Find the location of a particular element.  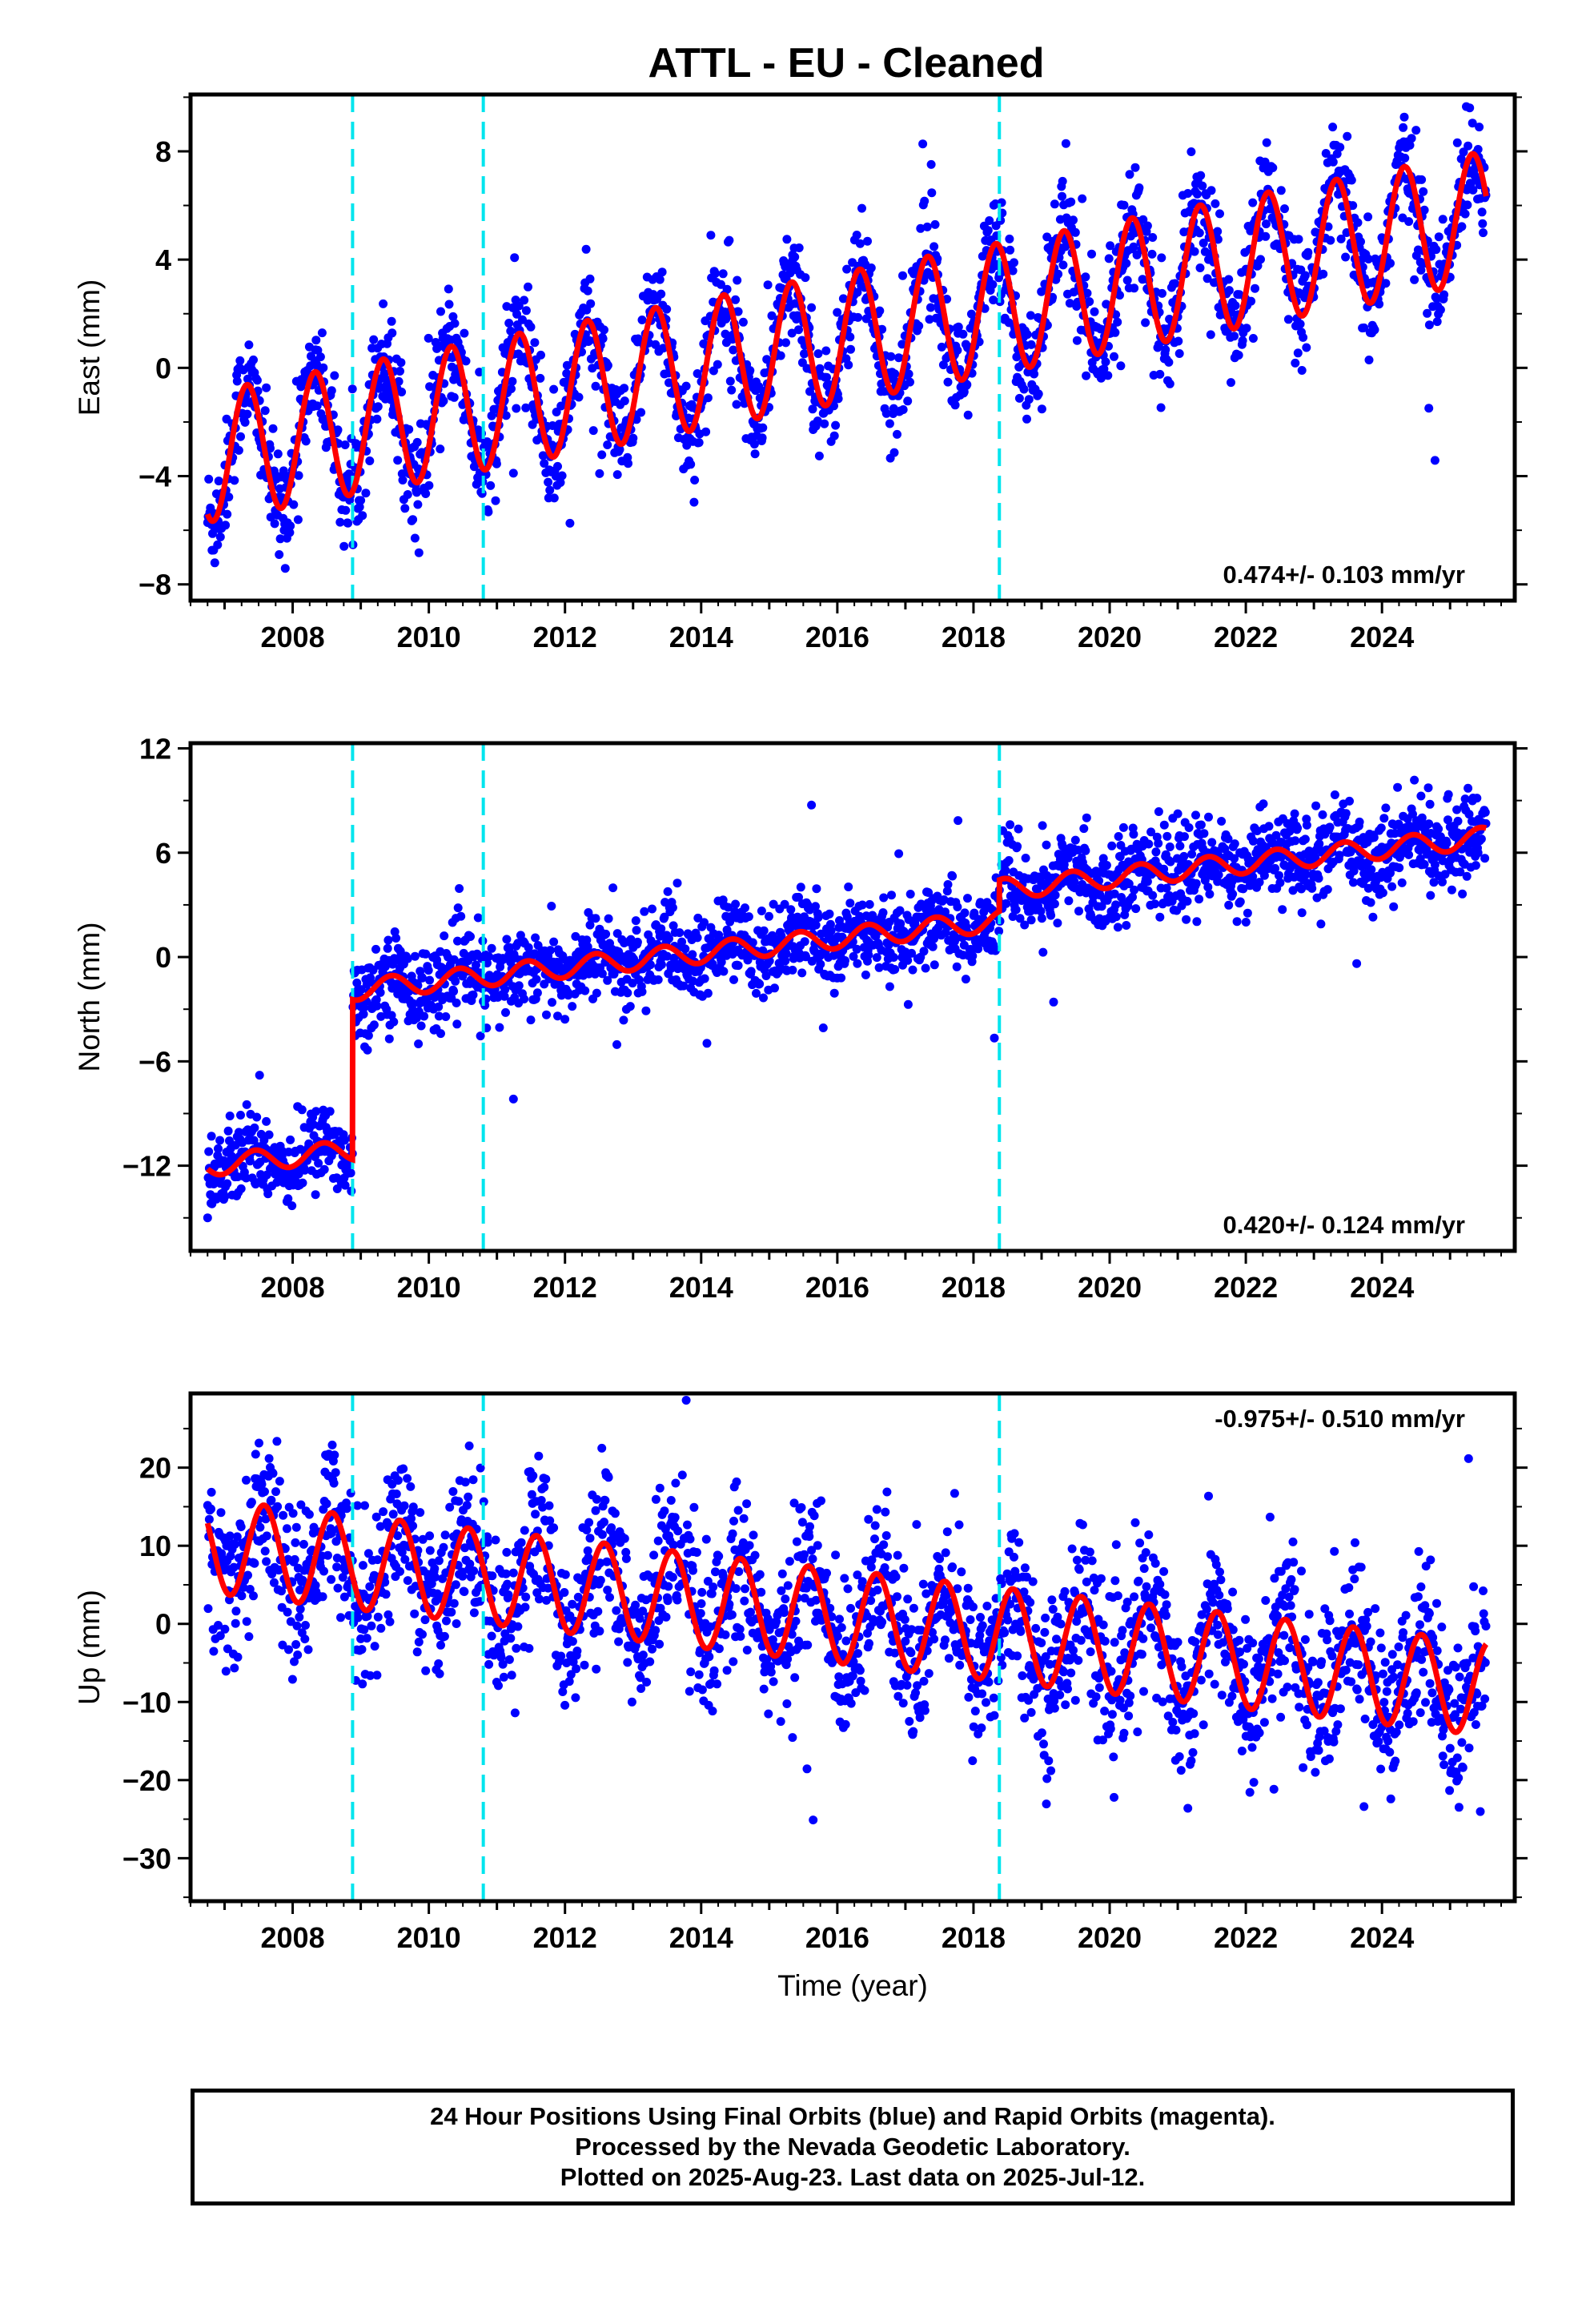

east-x-tick-label: 2008 is located at coordinates (293, 637).